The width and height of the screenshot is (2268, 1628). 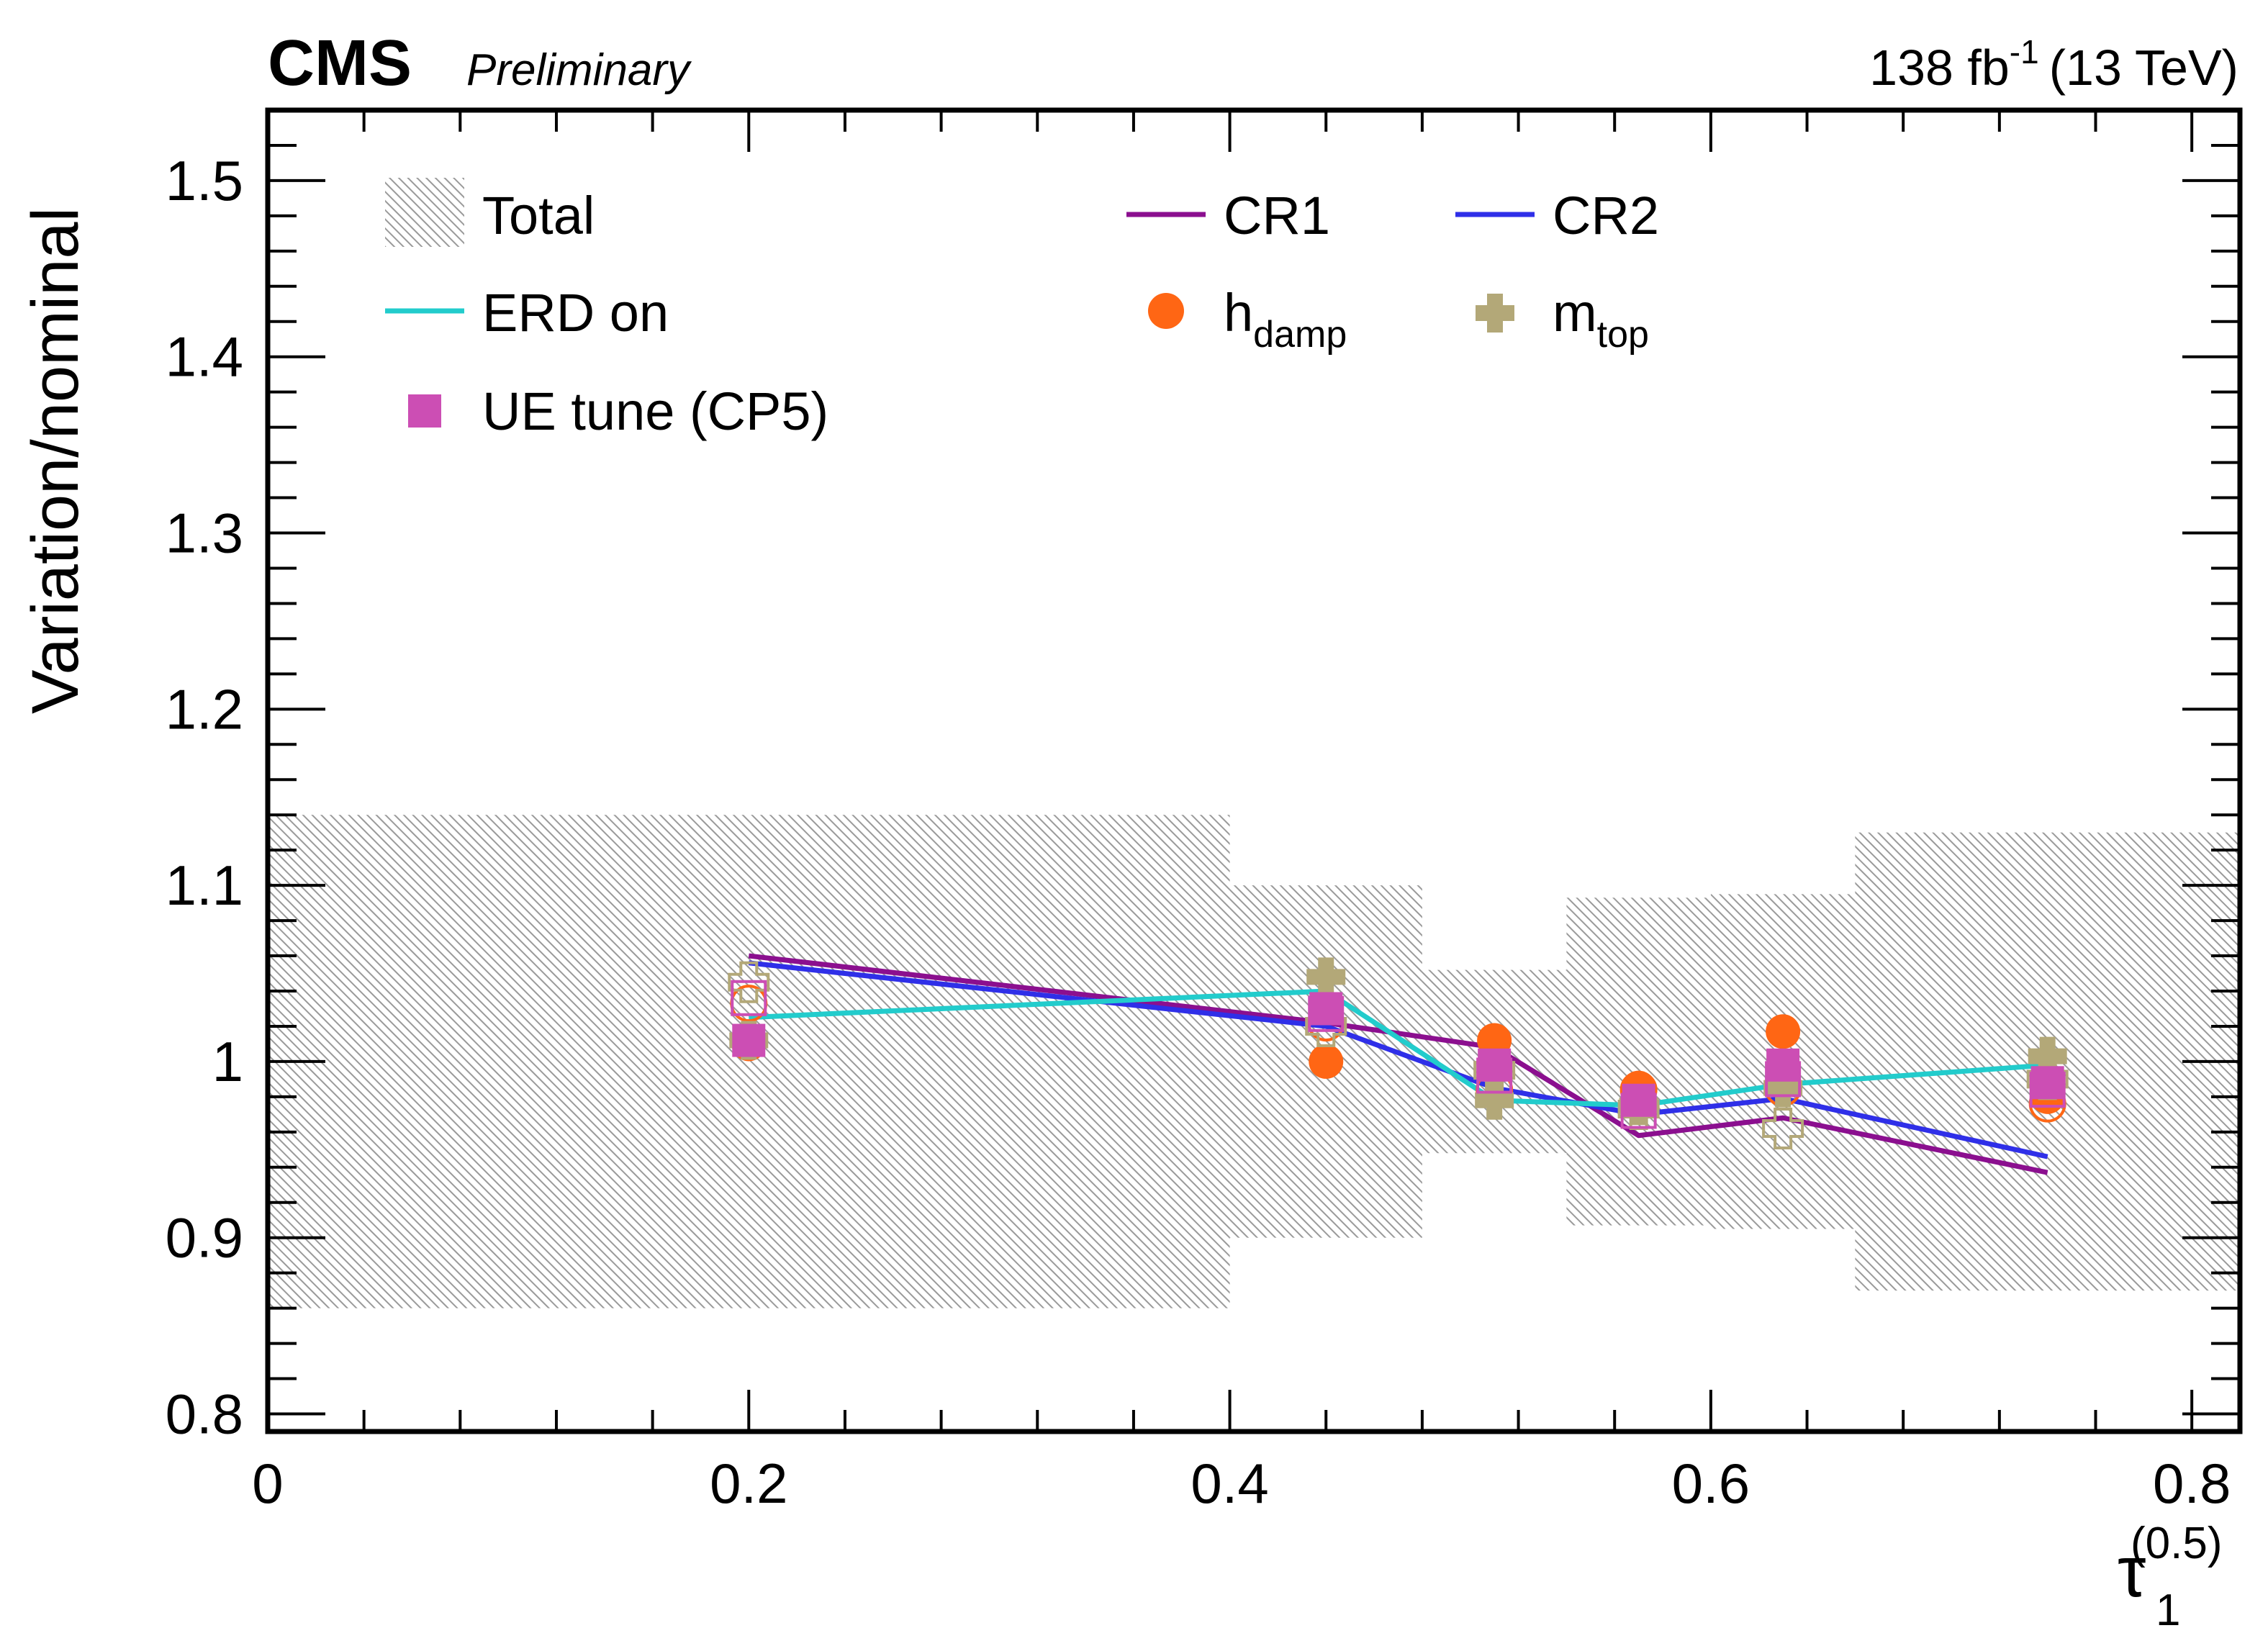 What do you see at coordinates (1166, 311) in the screenshot?
I see `legend-hdamp-marker` at bounding box center [1166, 311].